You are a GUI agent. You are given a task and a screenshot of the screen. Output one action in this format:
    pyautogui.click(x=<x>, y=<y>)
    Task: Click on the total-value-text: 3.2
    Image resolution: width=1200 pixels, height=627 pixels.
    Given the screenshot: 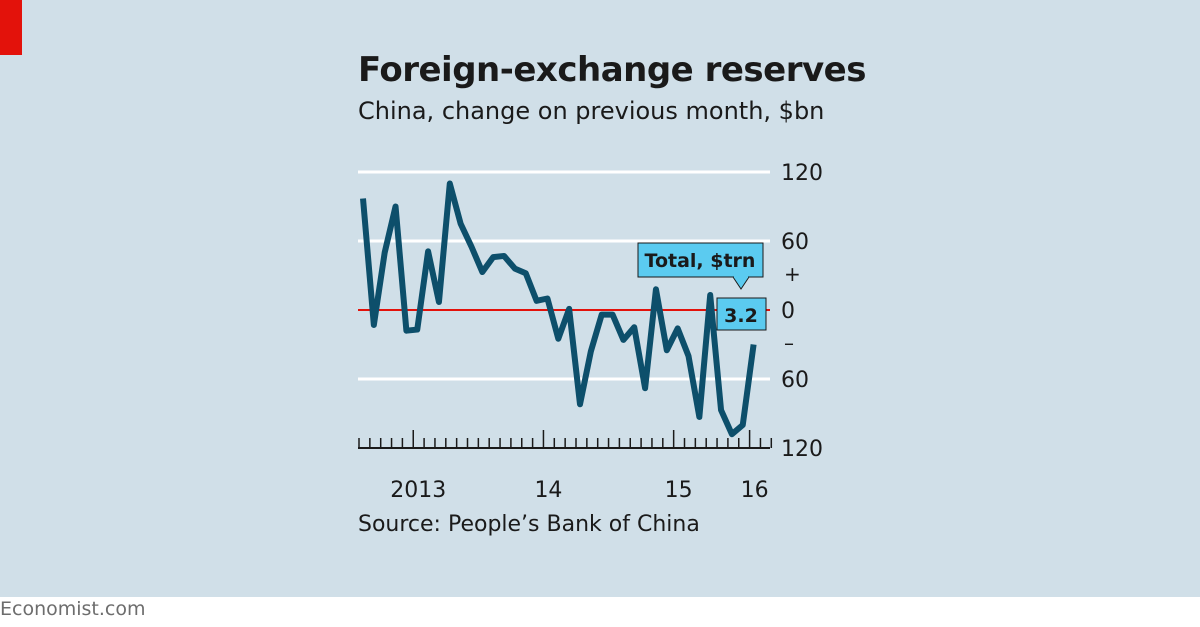 What is the action you would take?
    pyautogui.click(x=741, y=316)
    